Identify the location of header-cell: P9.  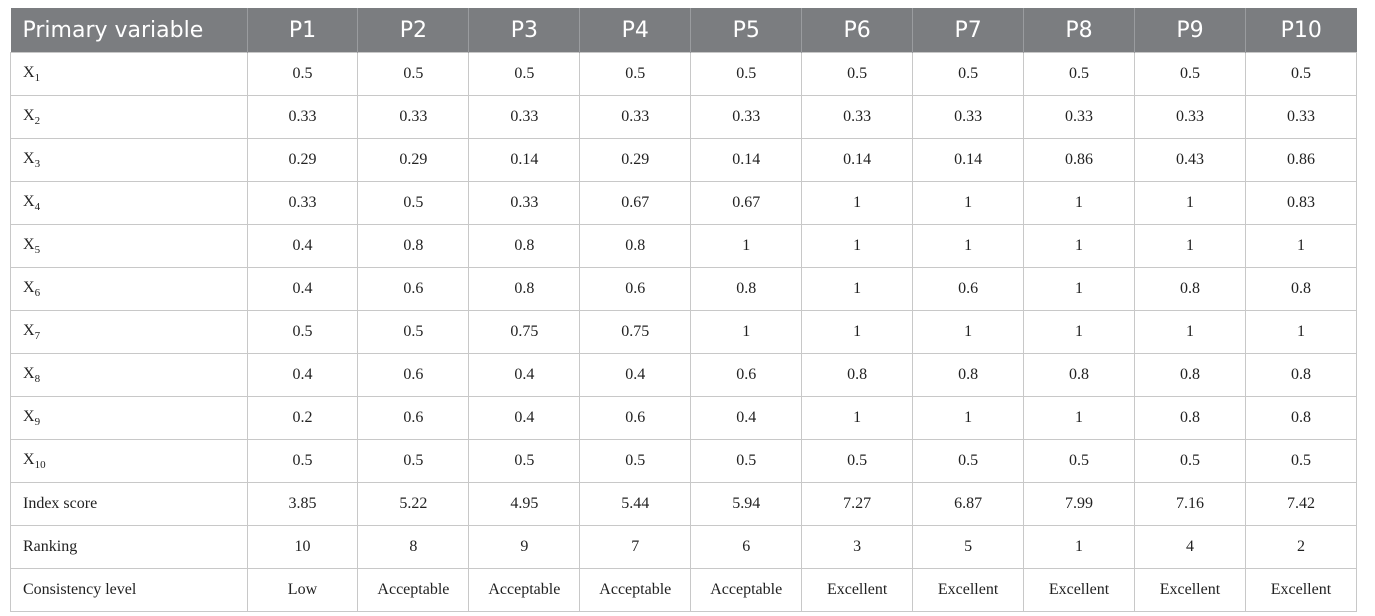
(1190, 30).